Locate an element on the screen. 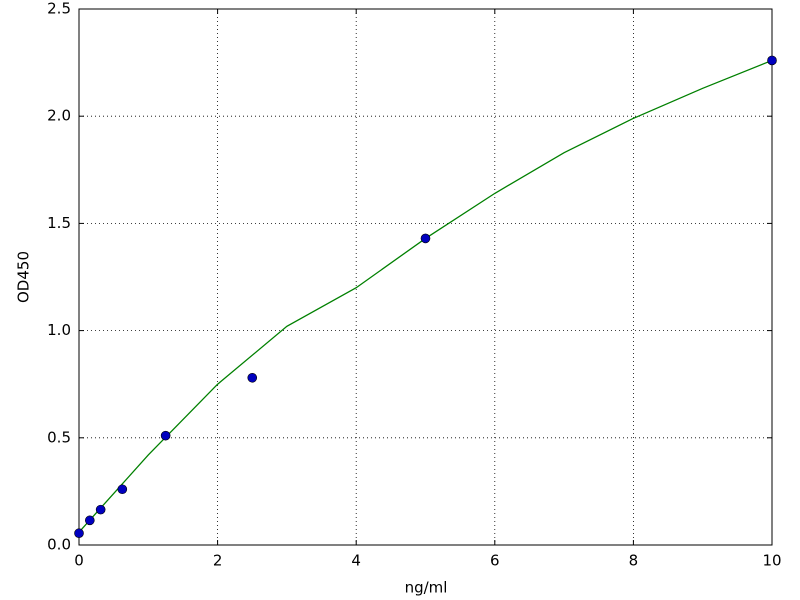  x-tick-label: 0 is located at coordinates (79, 561).